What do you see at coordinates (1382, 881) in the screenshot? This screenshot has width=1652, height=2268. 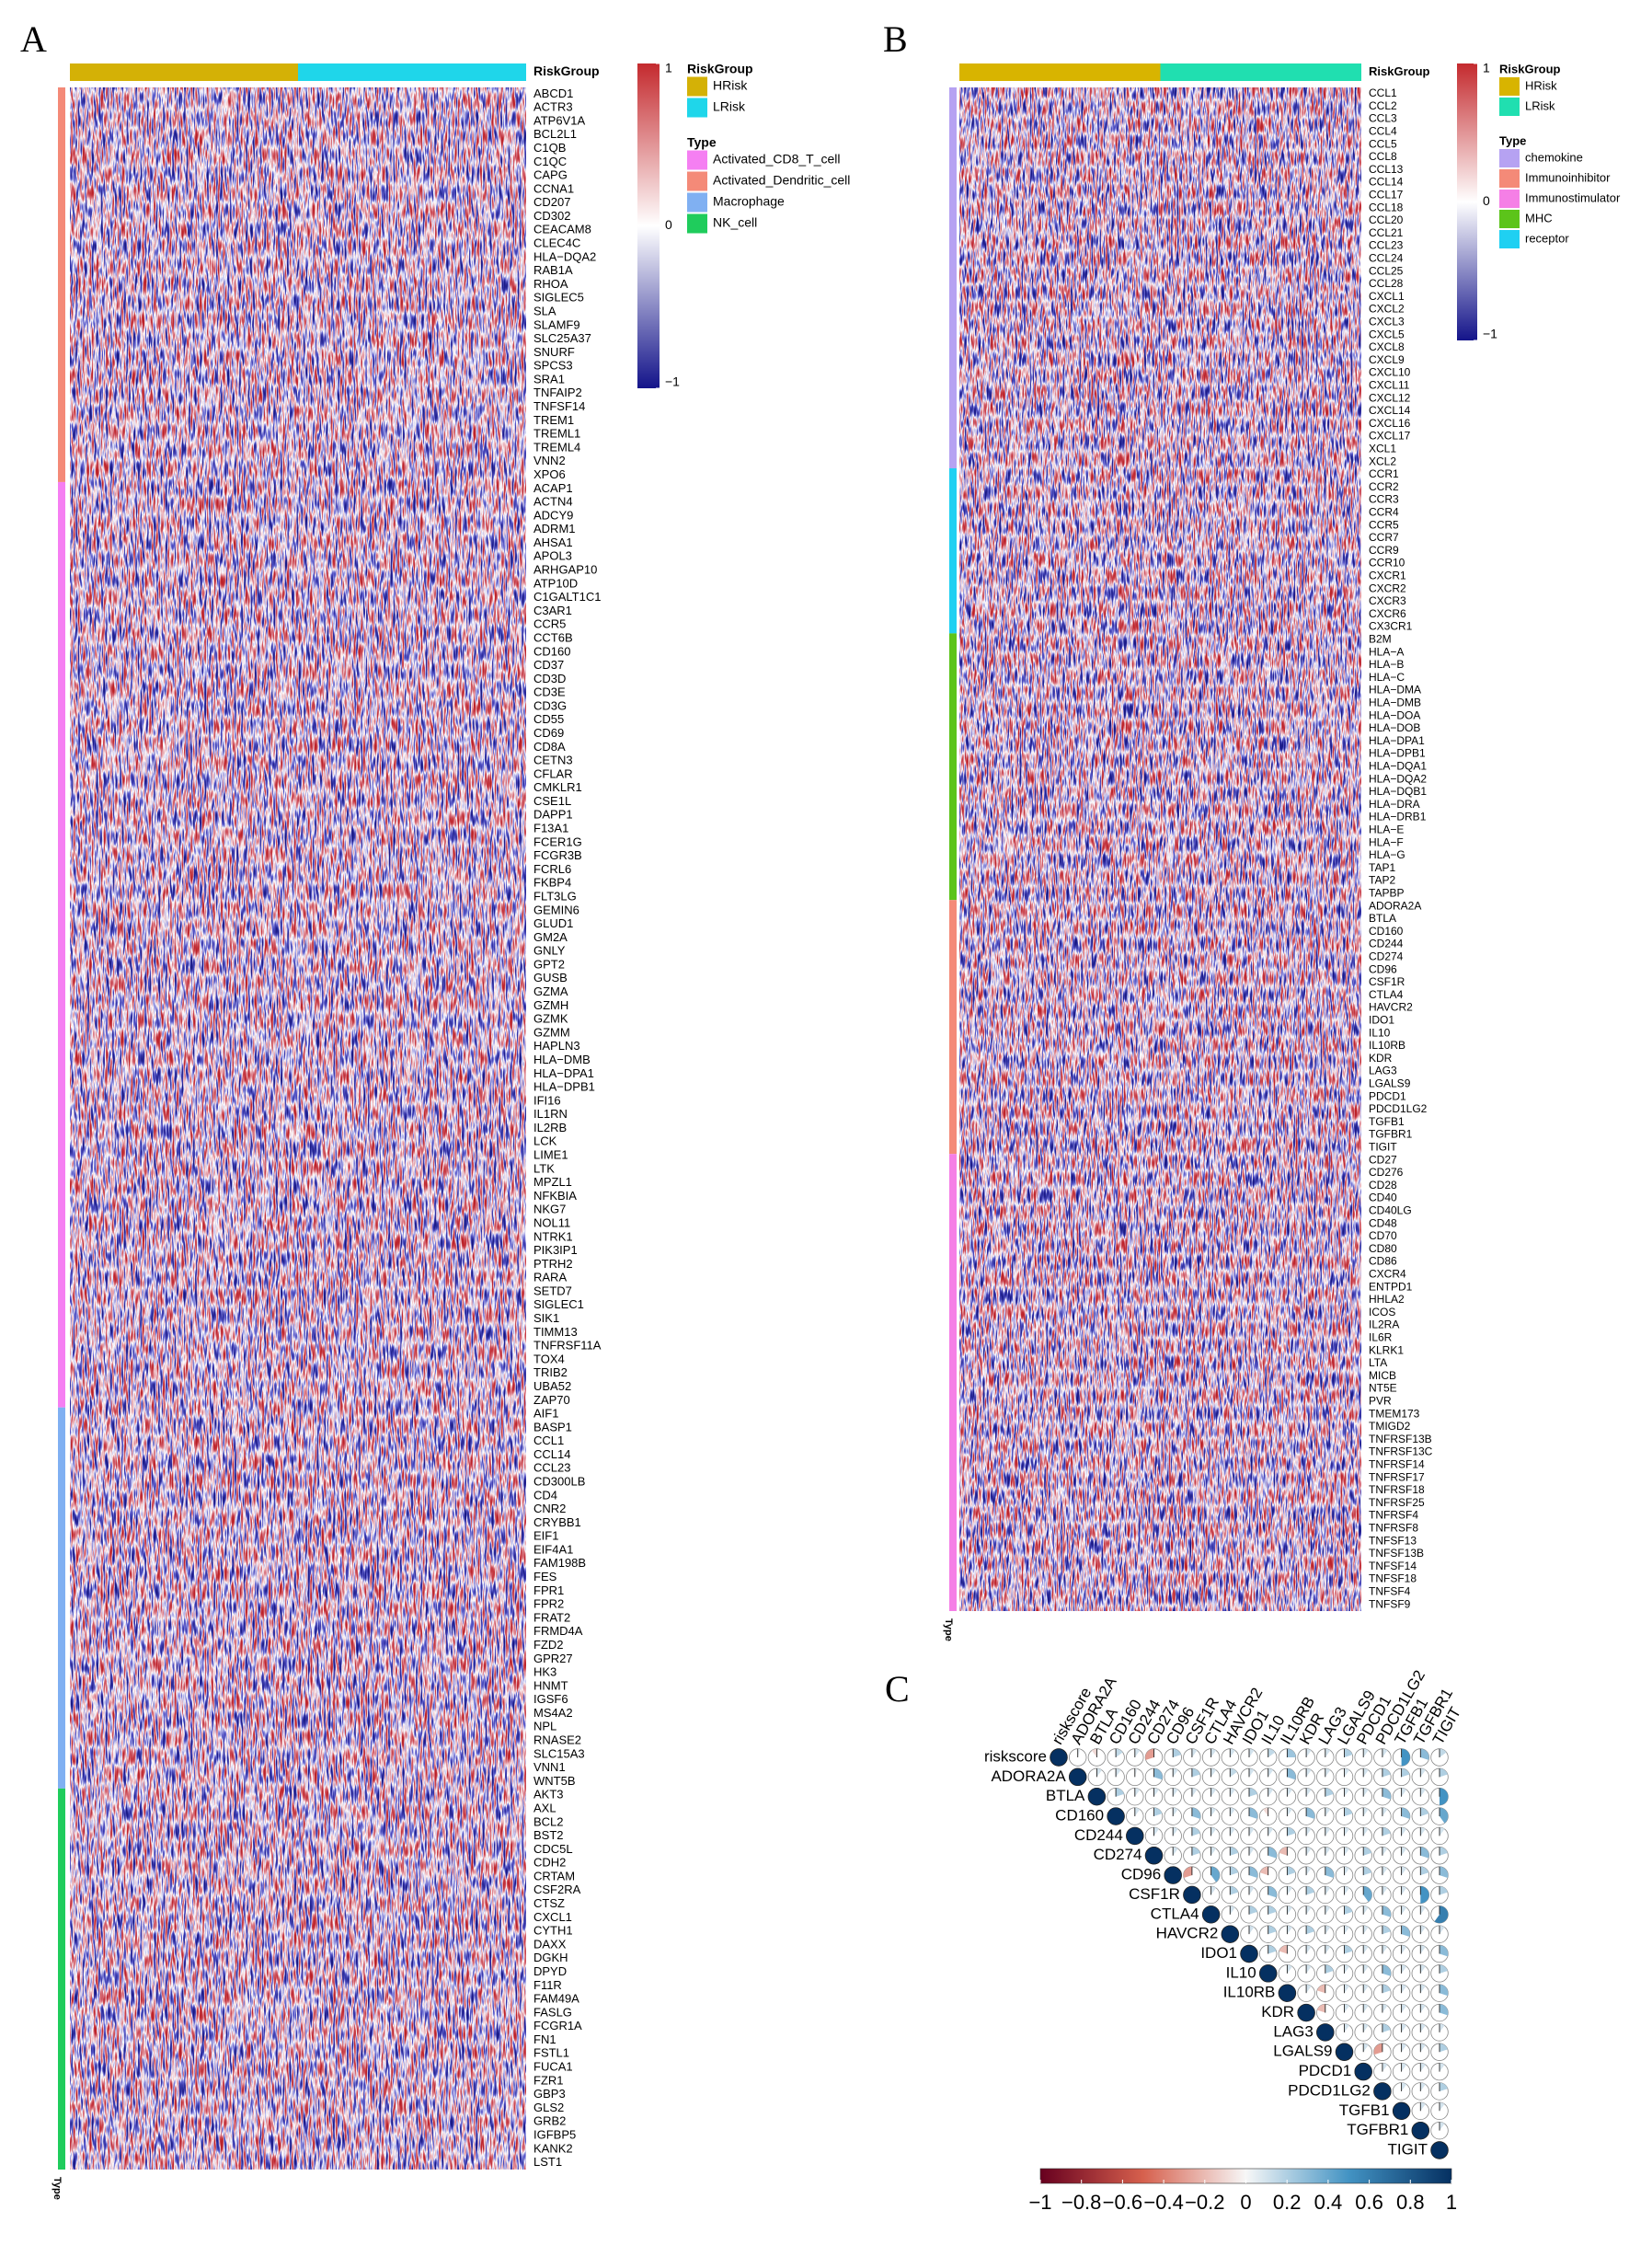 I see `gene-label: TAP2` at bounding box center [1382, 881].